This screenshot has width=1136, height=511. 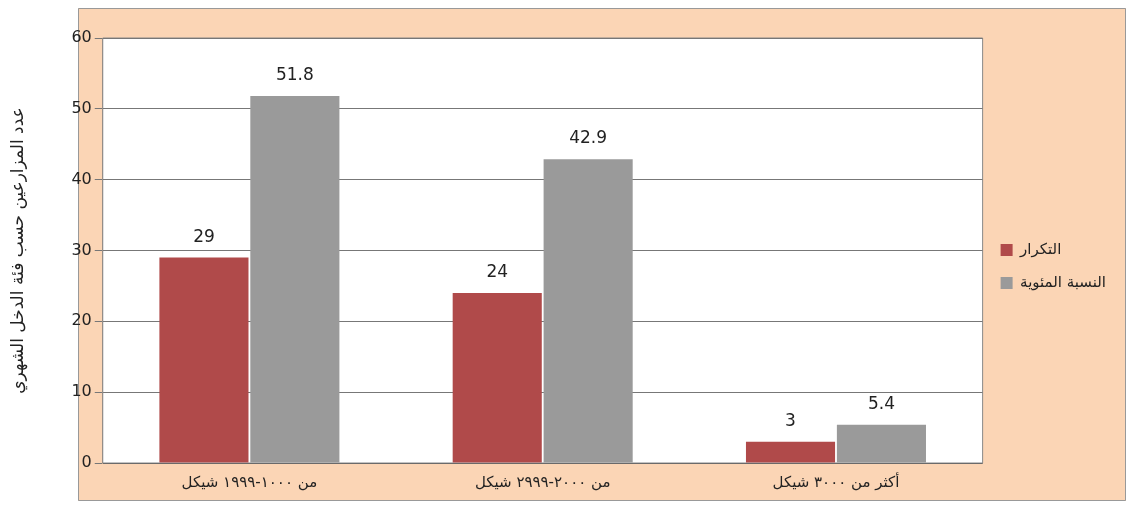 What do you see at coordinates (81, 249) in the screenshot?
I see `y-tick-label: 30` at bounding box center [81, 249].